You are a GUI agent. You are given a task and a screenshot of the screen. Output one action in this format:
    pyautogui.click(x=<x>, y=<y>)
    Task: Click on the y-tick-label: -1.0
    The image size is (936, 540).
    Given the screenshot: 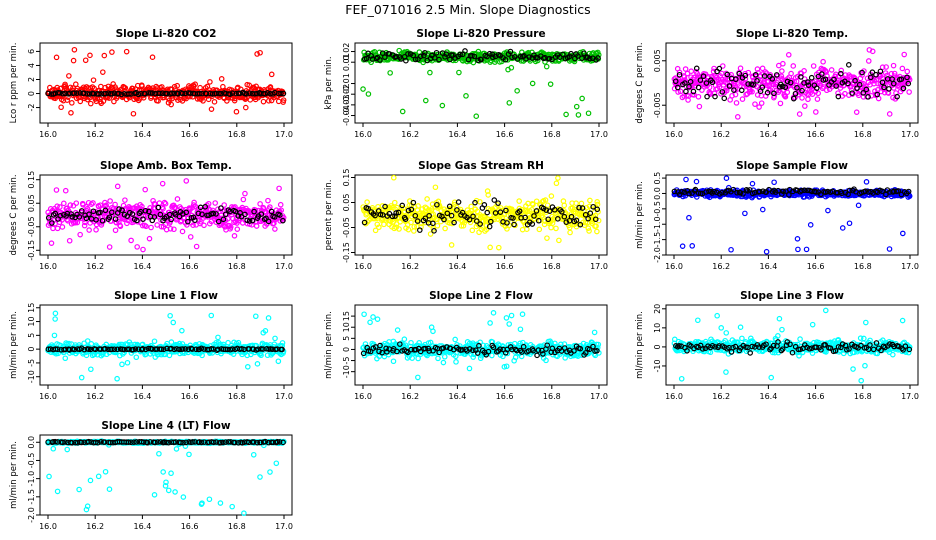 What is the action you would take?
    pyautogui.click(x=657, y=224)
    